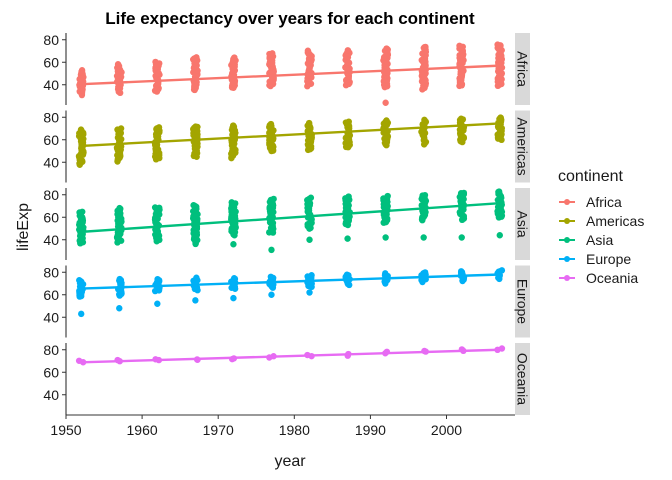 Image resolution: width=672 pixels, height=480 pixels. Describe the element at coordinates (612, 278) in the screenshot. I see `legend-label: Oceania` at that location.